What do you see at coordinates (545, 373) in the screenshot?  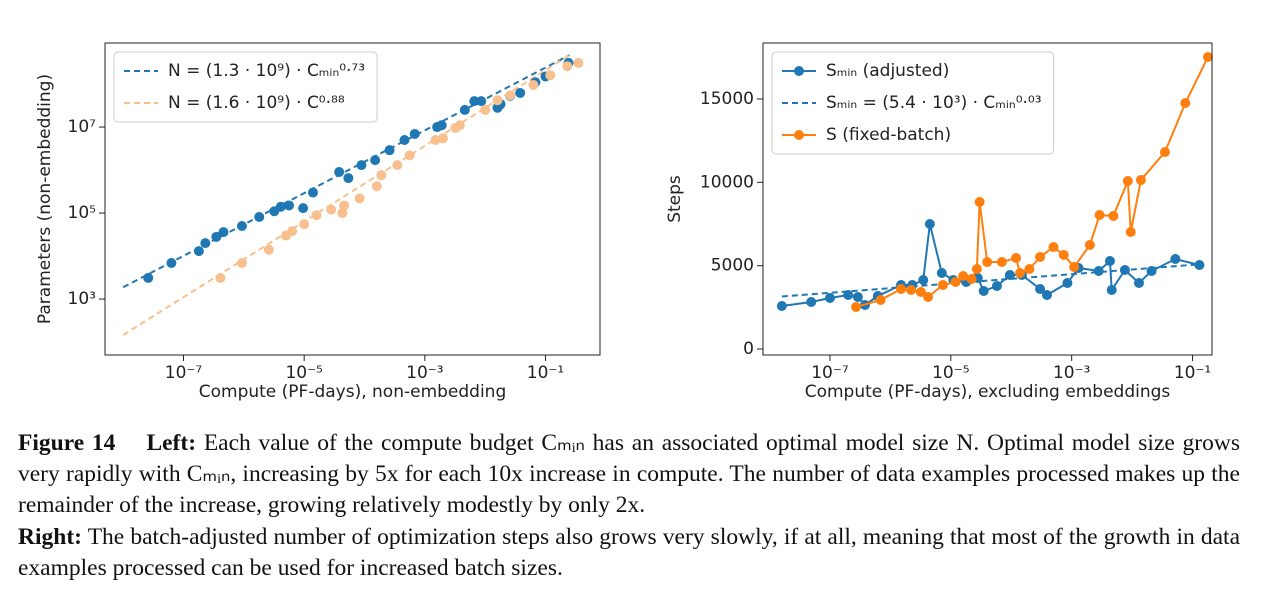 I see `x-tick-label: 10⁻¹` at bounding box center [545, 373].